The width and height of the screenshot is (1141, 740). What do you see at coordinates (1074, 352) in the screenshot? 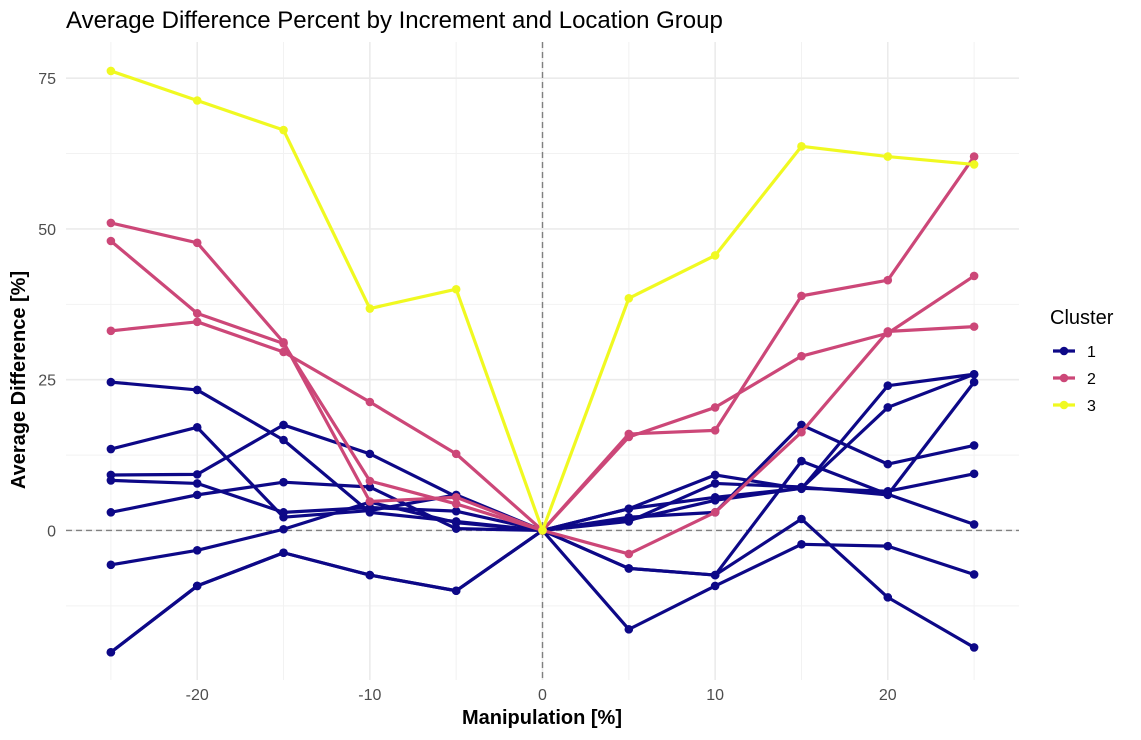
I see `legend-entry-1: 1` at bounding box center [1074, 352].